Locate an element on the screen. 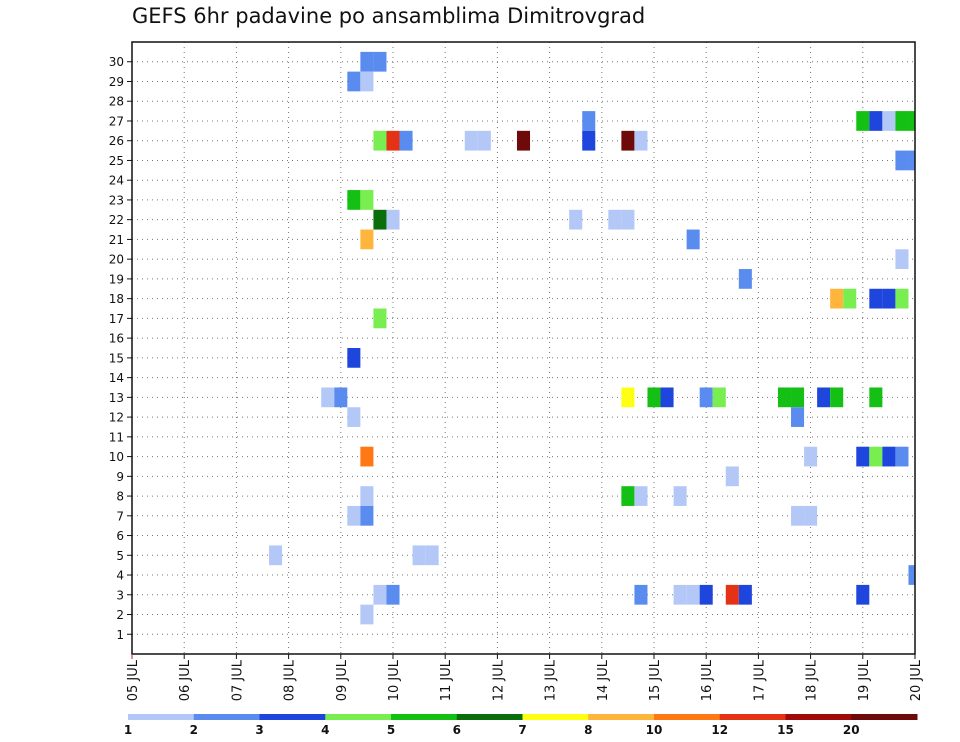 The width and height of the screenshot is (960, 742). colorbar-label: 8 is located at coordinates (588, 730).